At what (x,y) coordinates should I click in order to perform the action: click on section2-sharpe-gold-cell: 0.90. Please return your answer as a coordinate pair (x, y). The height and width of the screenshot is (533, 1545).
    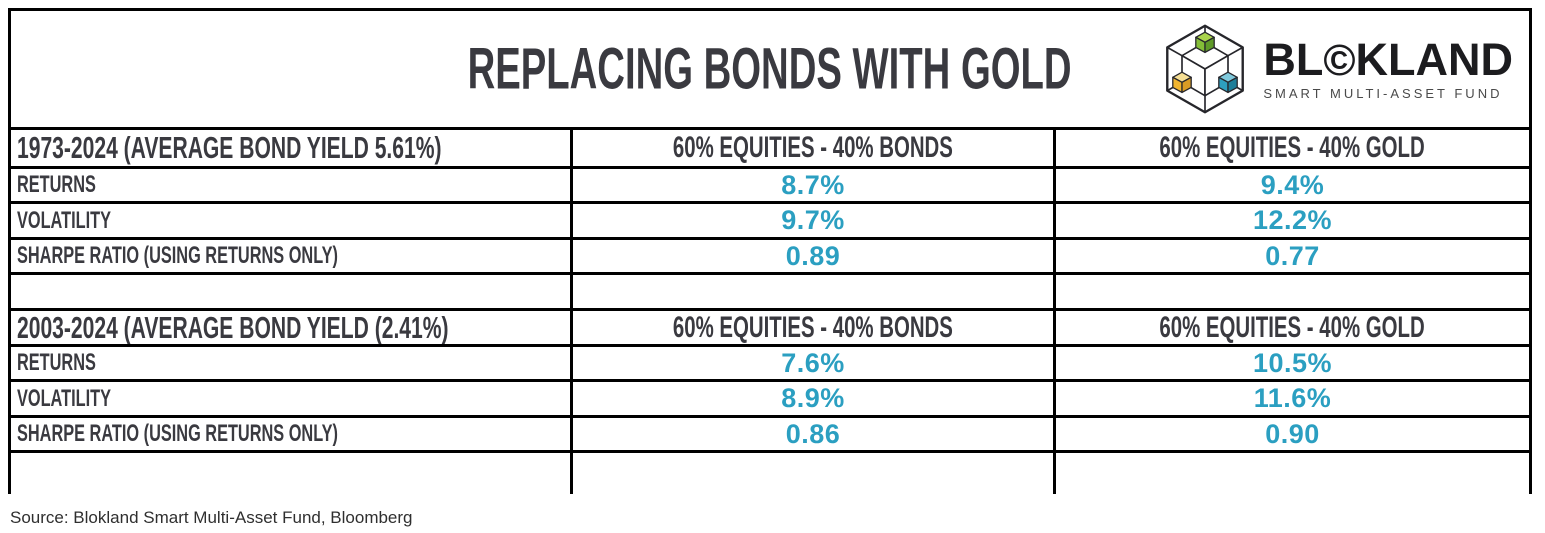
    Looking at the image, I should click on (1292, 434).